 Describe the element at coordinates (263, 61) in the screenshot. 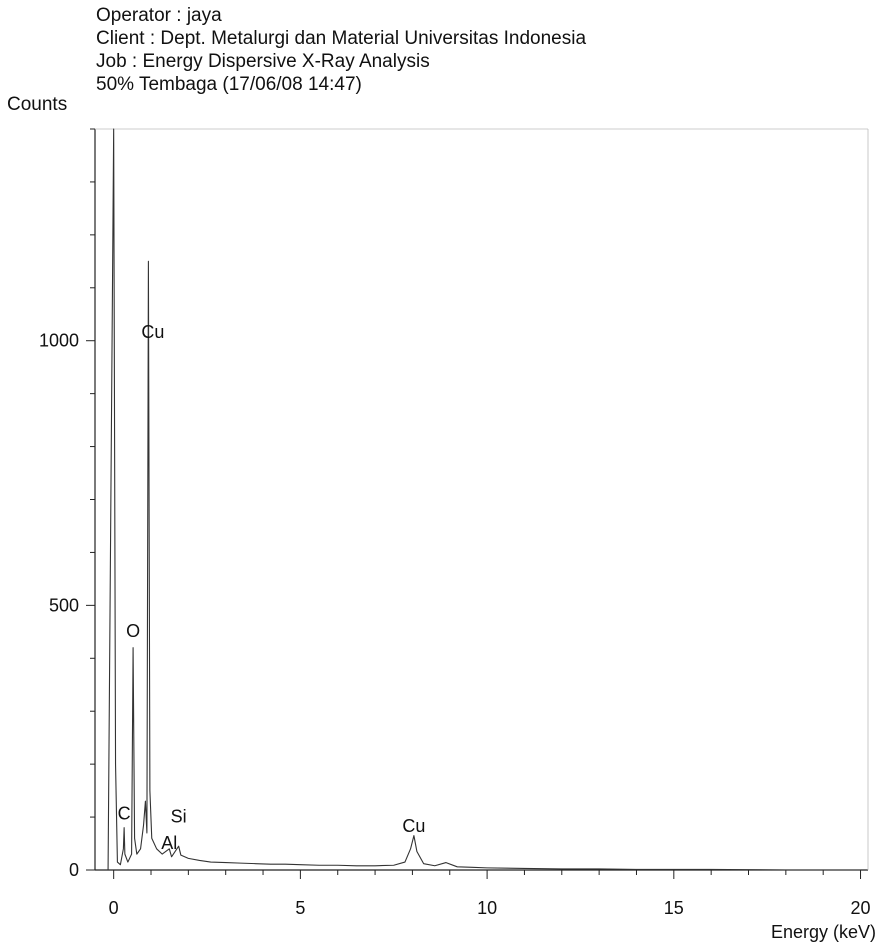

I see `job-line: Job : Energy Dispersive X-Ray Analysis` at that location.